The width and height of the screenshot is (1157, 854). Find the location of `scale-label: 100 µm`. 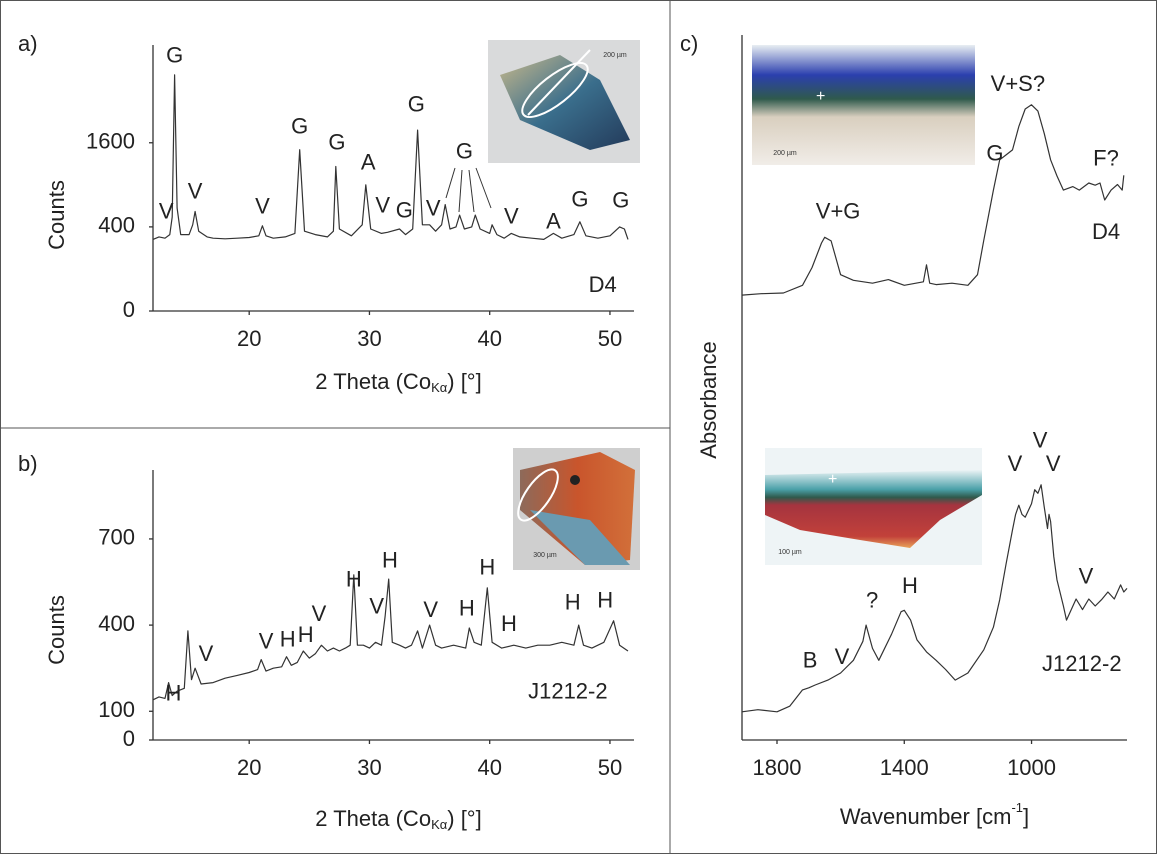

scale-label: 100 µm is located at coordinates (790, 552).